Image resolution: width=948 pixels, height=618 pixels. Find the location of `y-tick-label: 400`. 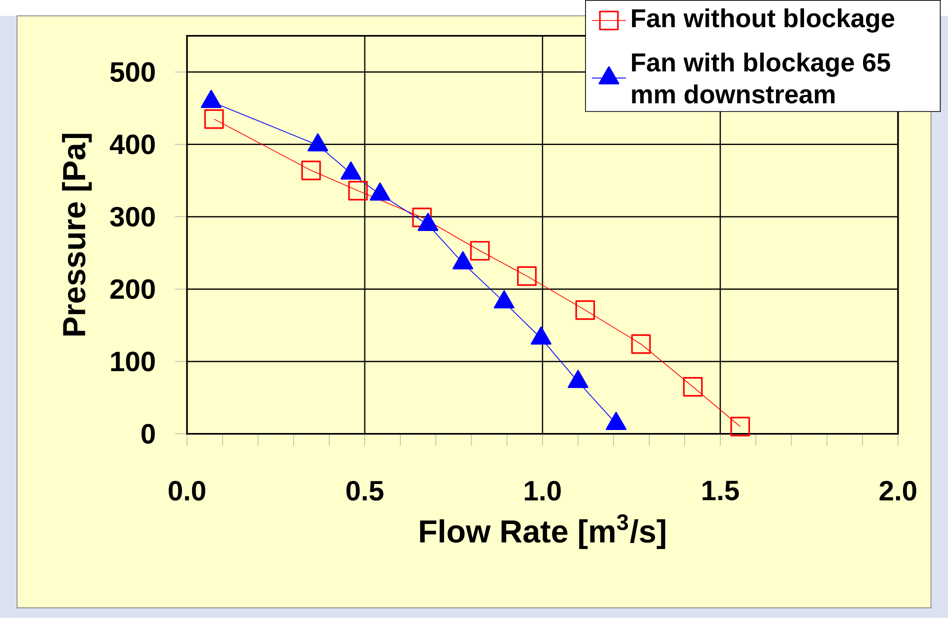

y-tick-label: 400 is located at coordinates (132, 144).